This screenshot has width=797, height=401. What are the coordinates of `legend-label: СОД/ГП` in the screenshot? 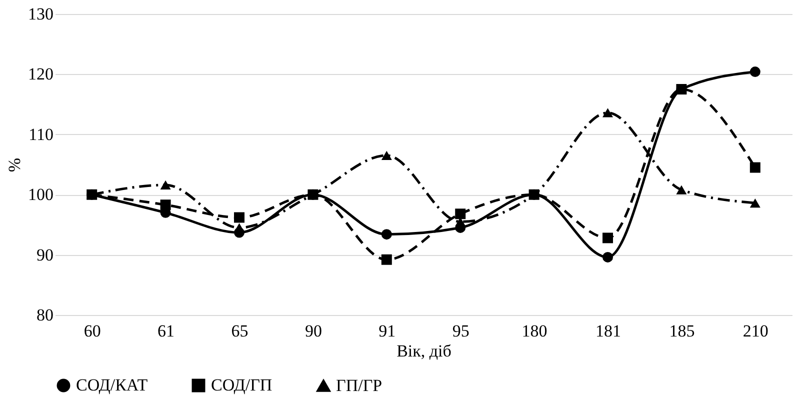 It's located at (241, 385).